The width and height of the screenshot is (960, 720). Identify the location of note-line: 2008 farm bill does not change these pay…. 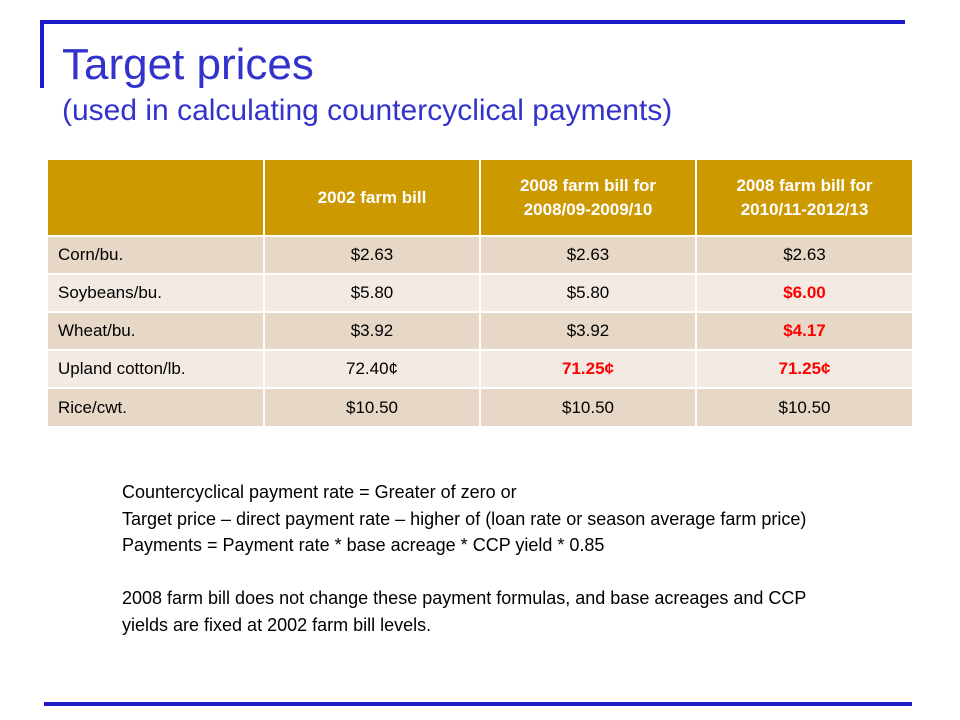
(464, 611).